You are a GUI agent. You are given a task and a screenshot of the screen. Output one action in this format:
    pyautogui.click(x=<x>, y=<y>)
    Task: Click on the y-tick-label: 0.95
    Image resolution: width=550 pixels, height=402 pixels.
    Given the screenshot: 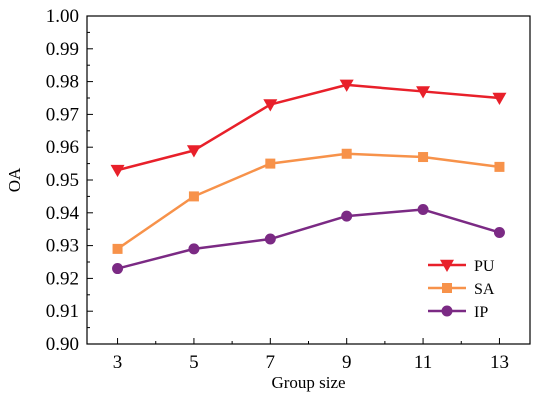 What is the action you would take?
    pyautogui.click(x=62, y=180)
    